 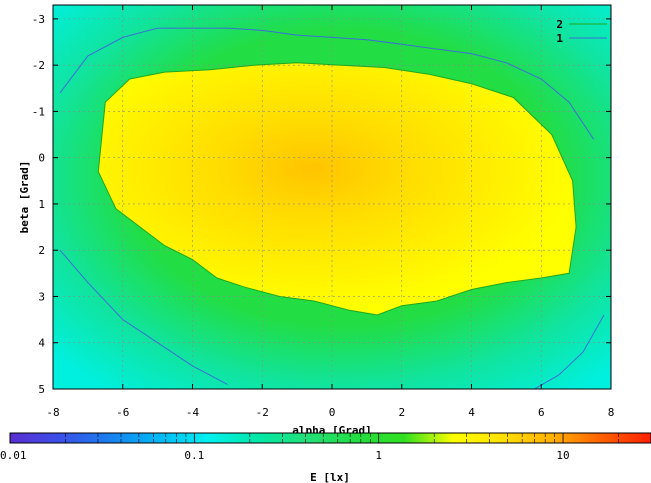 What do you see at coordinates (38, 65) in the screenshot?
I see `y-tick-label: -2` at bounding box center [38, 65].